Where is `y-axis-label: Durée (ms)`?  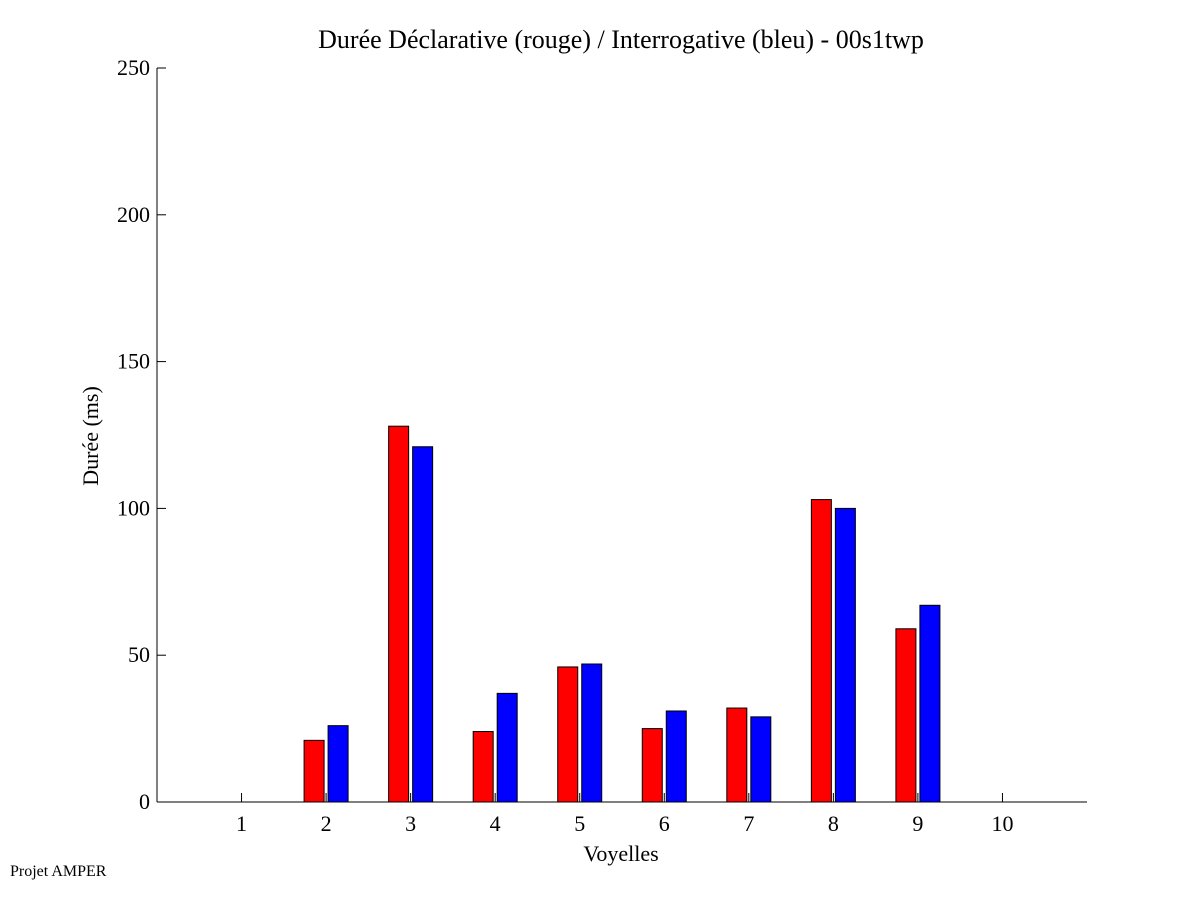
y-axis-label: Durée (ms) is located at coordinates (90, 436).